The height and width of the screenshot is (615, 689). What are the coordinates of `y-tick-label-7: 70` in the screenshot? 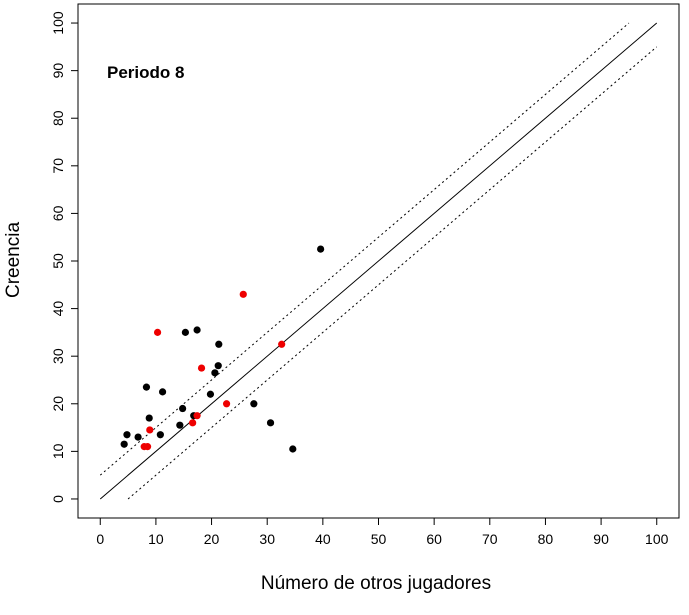 It's located at (58, 166).